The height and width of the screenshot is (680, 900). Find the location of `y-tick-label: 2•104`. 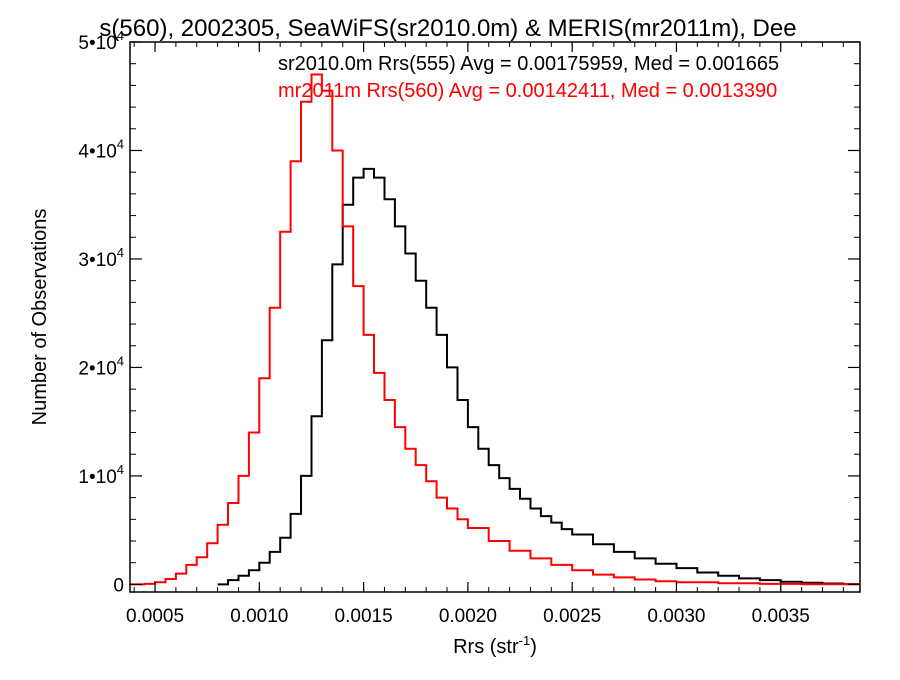

y-tick-label: 2•104 is located at coordinates (101, 366).